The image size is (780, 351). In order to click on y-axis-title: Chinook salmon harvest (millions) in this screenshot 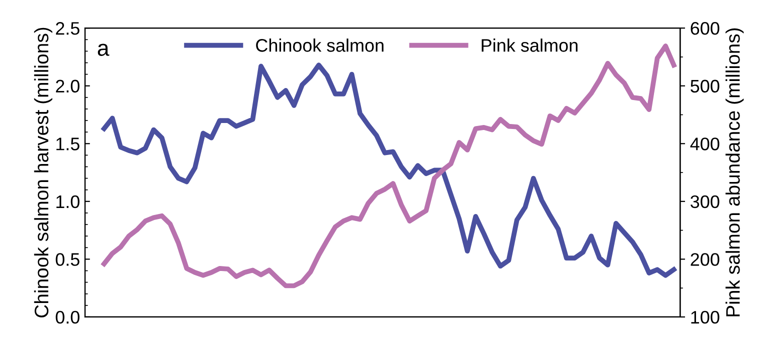, I will do `click(43, 173)`.